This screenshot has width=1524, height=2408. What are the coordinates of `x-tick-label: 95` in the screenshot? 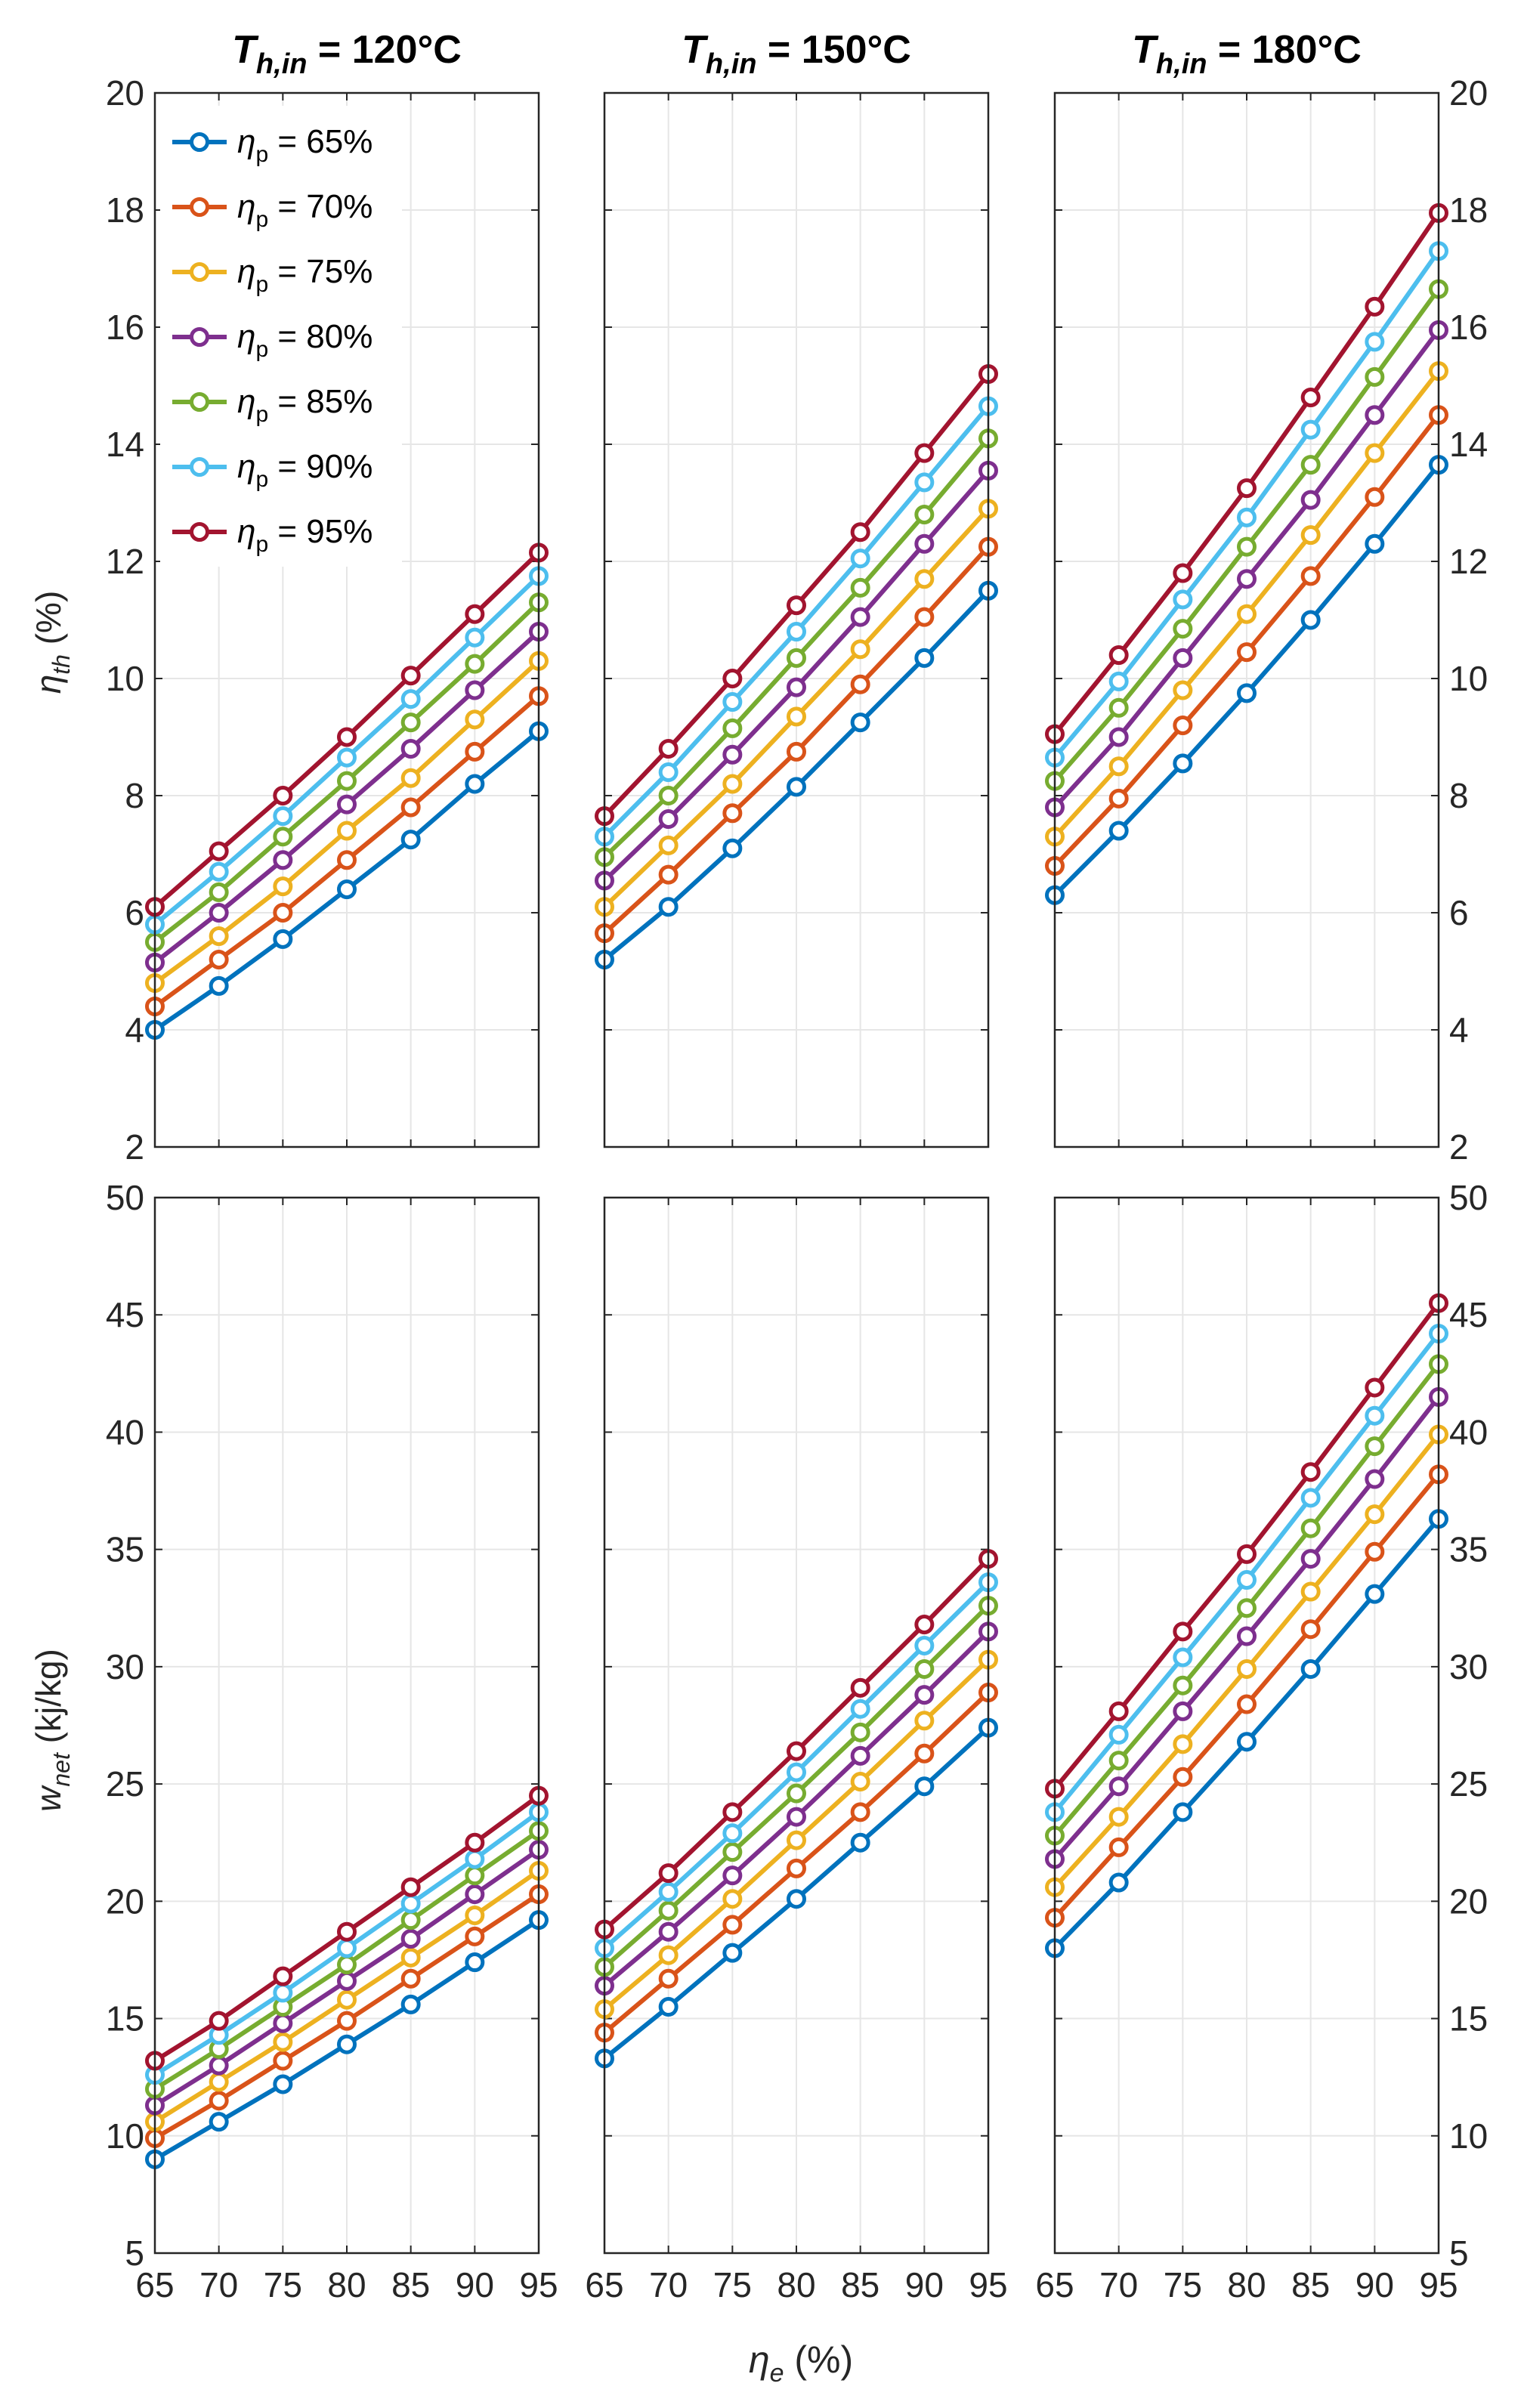 It's located at (988, 2284).